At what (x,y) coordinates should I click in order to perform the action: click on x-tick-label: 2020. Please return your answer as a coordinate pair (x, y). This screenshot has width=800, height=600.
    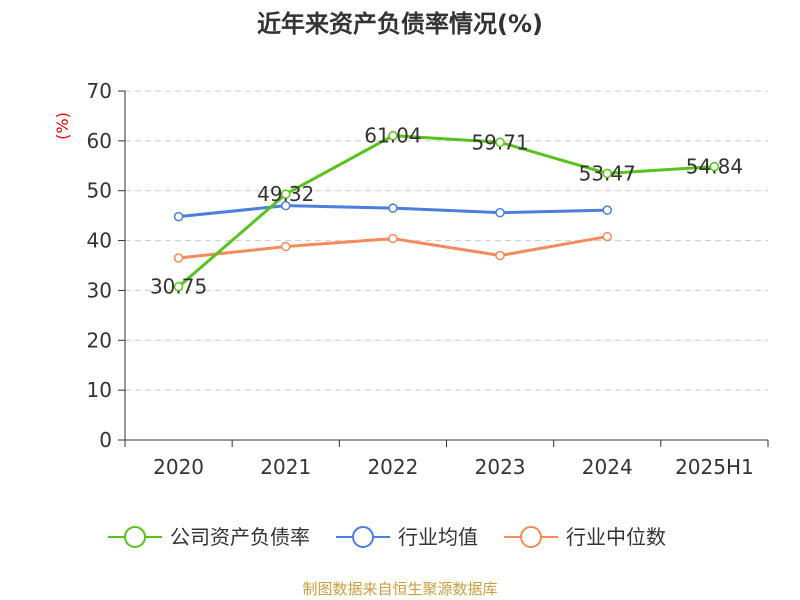
    Looking at the image, I should click on (178, 467).